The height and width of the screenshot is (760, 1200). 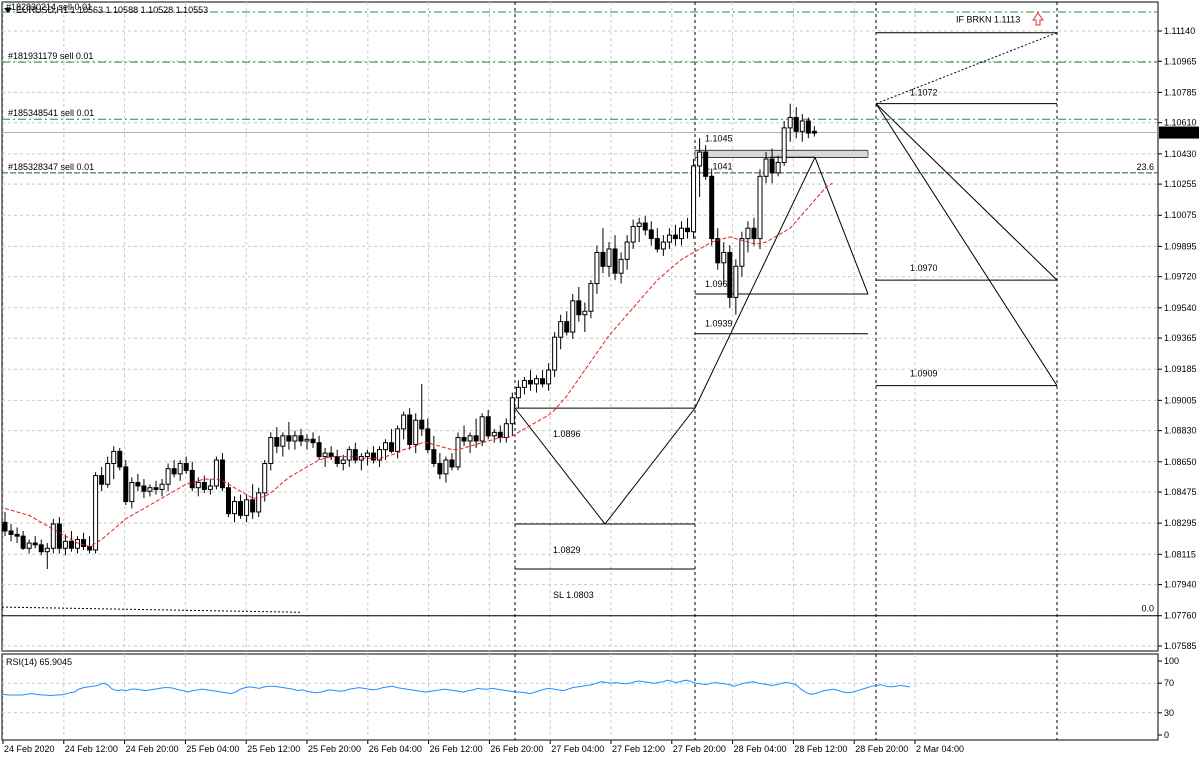 I want to click on rsi-level-label: 100, so click(x=1171, y=661).